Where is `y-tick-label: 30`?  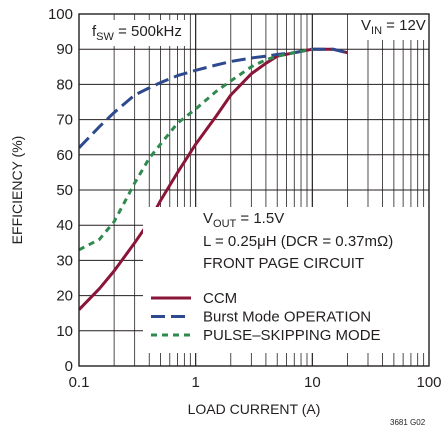 y-tick-label: 30 is located at coordinates (64, 260).